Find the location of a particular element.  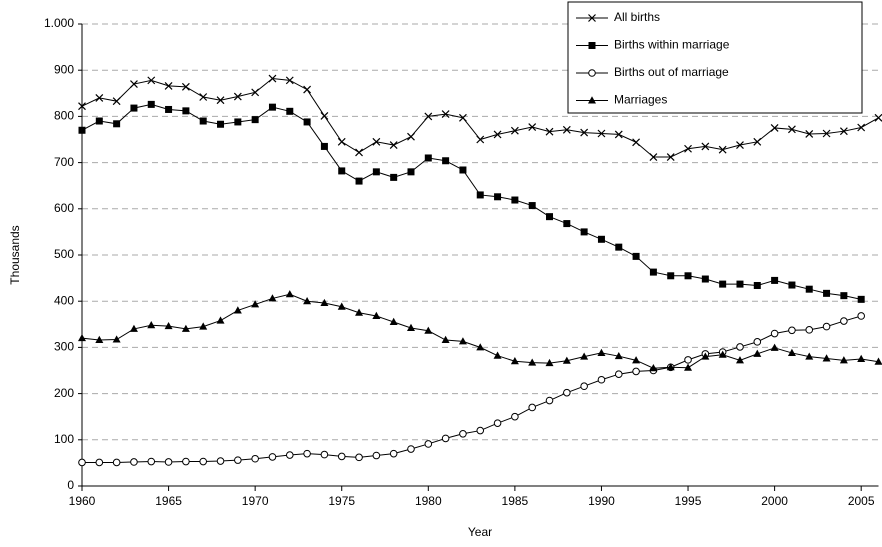

legend-label: Marriages is located at coordinates (640, 100).